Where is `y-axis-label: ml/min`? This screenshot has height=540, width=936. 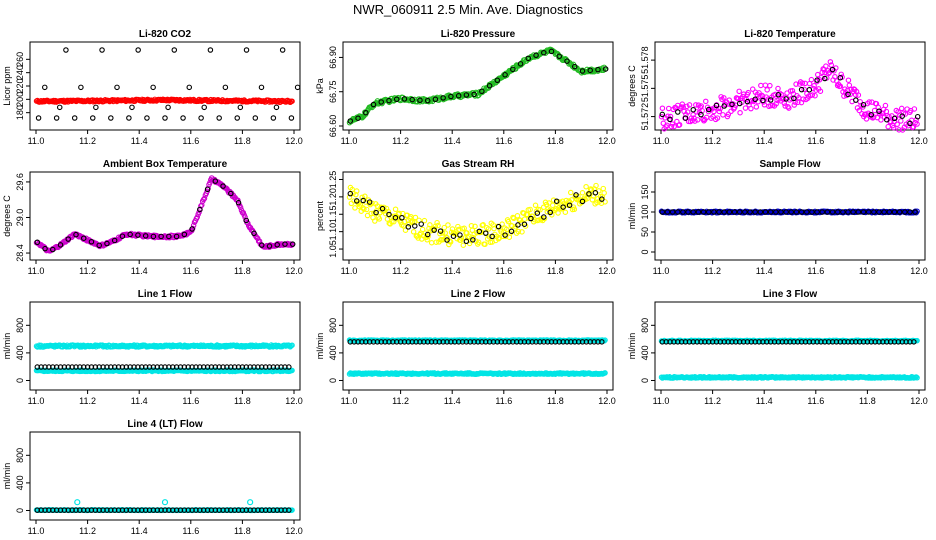 y-axis-label: ml/min is located at coordinates (632, 216).